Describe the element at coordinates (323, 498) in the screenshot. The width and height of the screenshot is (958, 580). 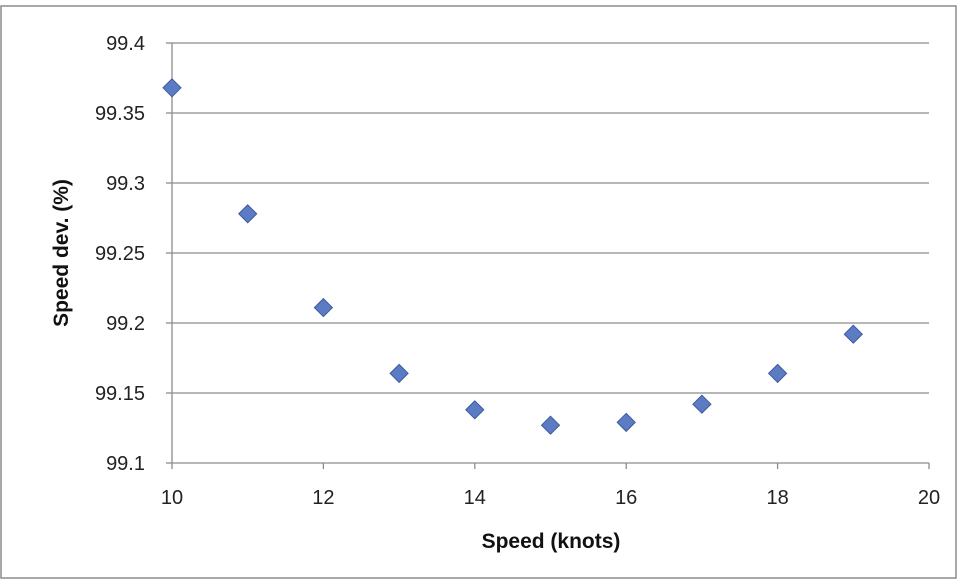
I see `x-tick-label: 12` at that location.